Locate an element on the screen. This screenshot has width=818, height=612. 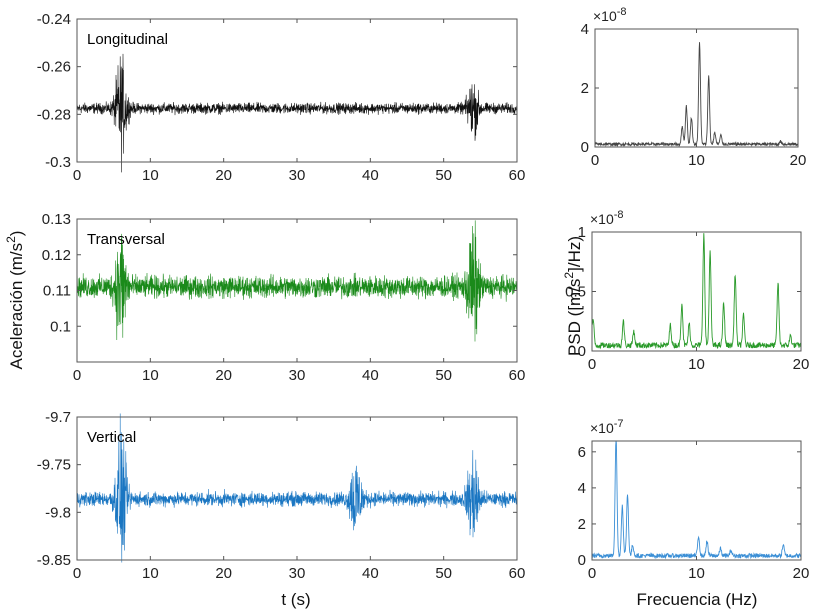
panel-label: Transversal is located at coordinates (126, 239).